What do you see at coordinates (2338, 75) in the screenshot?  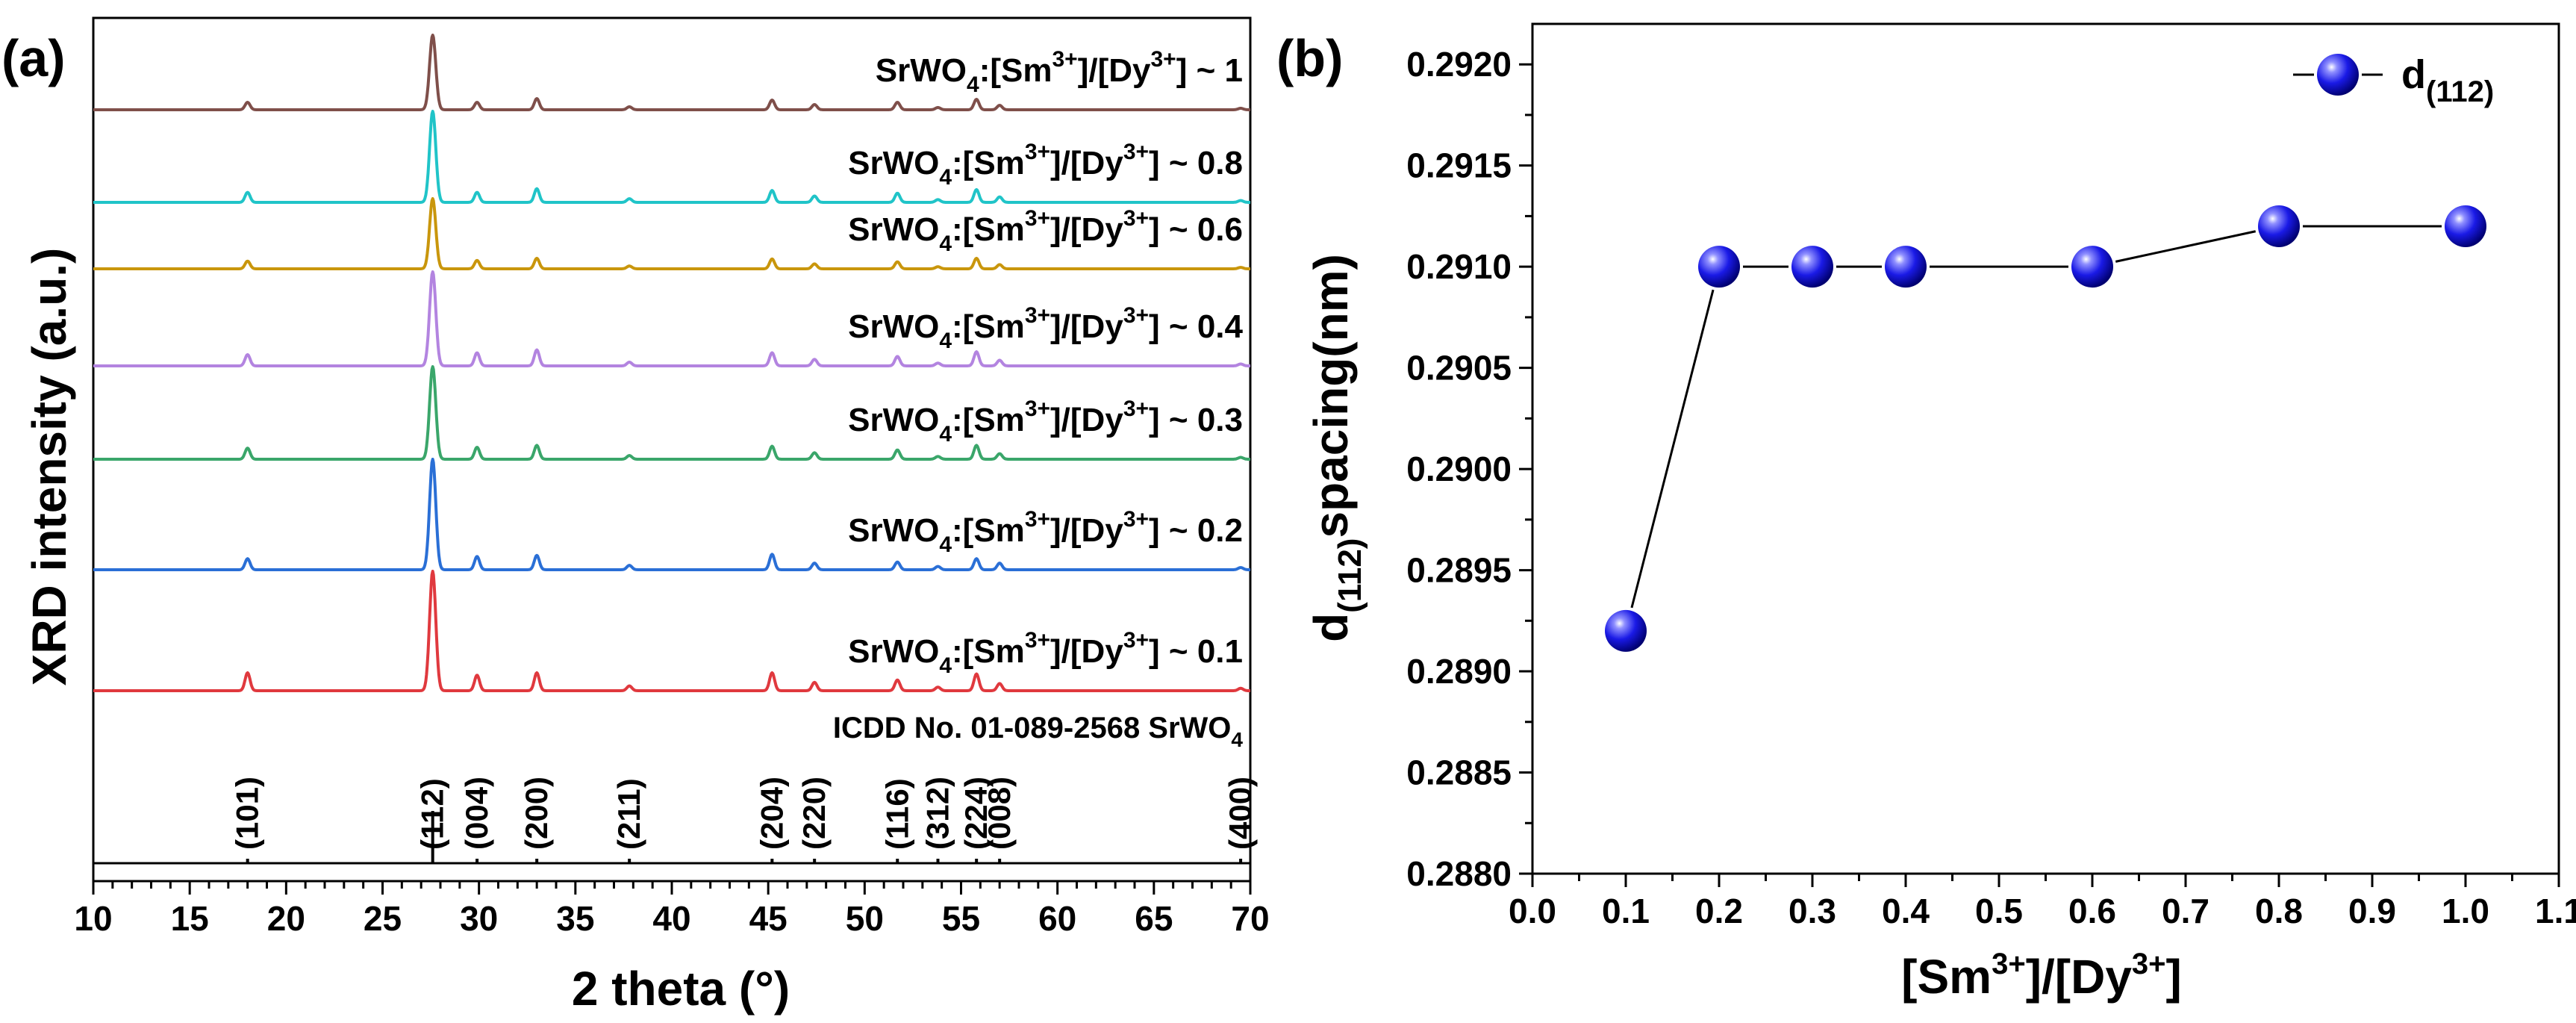 I see `legend-marker` at bounding box center [2338, 75].